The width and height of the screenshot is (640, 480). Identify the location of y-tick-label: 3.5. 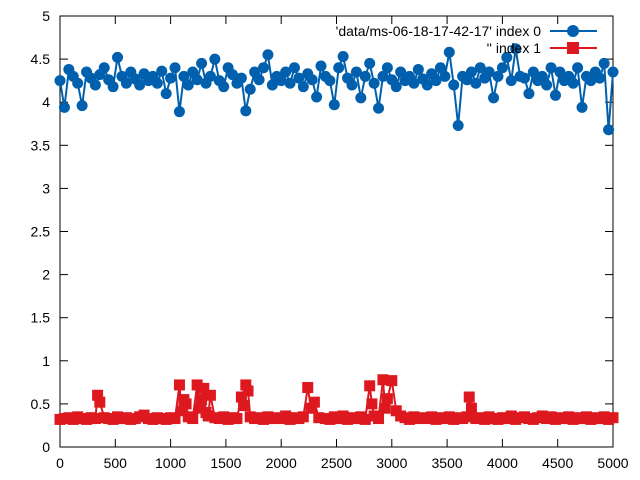
(41, 145).